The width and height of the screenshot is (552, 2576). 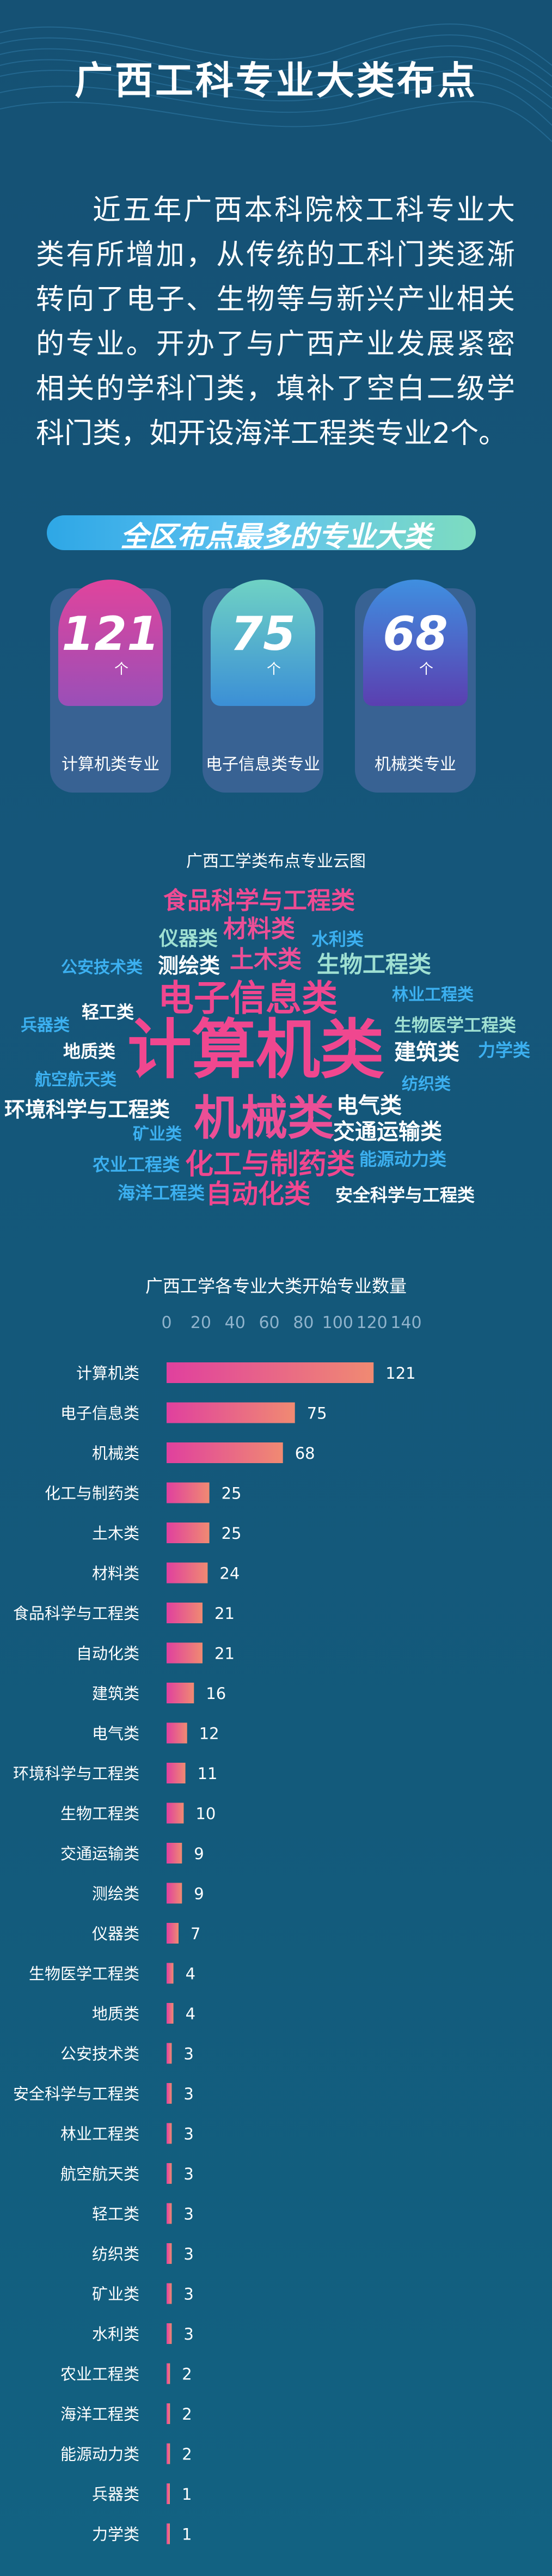 What do you see at coordinates (115, 2334) in the screenshot?
I see `category-label: 水利类` at bounding box center [115, 2334].